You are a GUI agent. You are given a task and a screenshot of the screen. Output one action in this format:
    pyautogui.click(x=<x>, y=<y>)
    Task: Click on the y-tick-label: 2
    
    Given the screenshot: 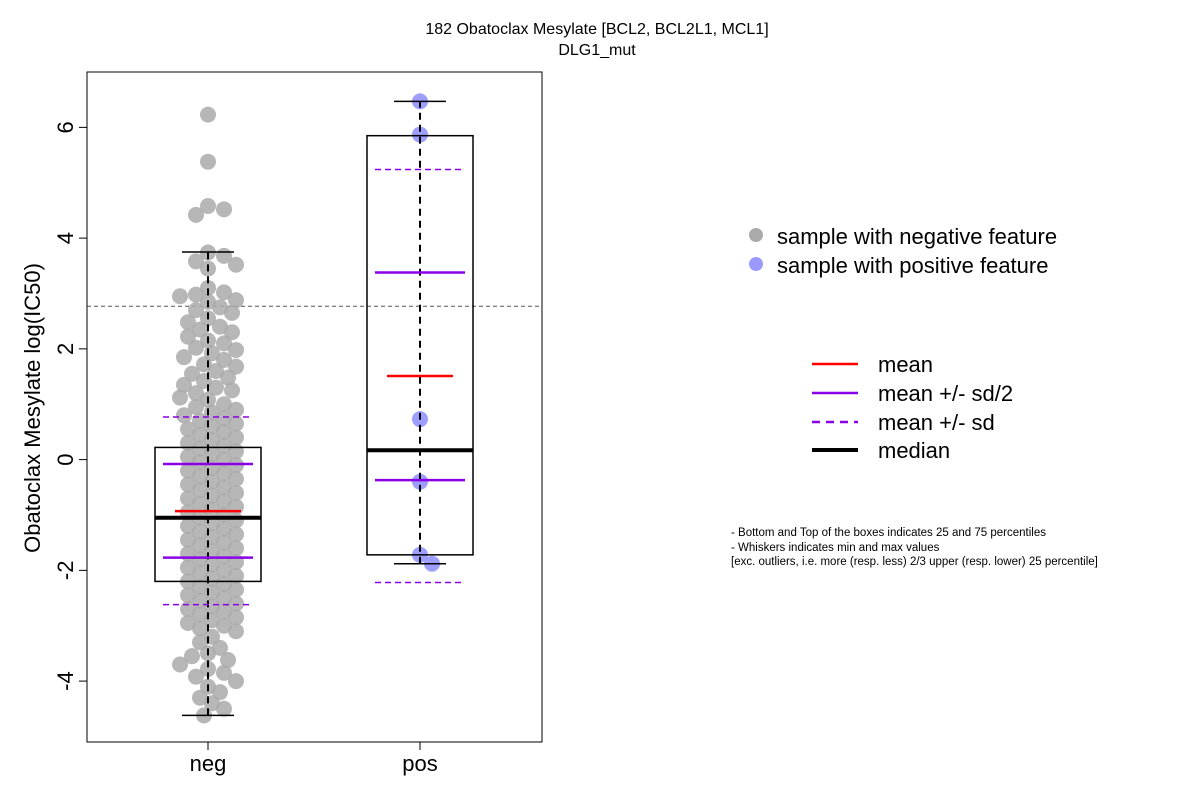 What is the action you would take?
    pyautogui.click(x=65, y=349)
    